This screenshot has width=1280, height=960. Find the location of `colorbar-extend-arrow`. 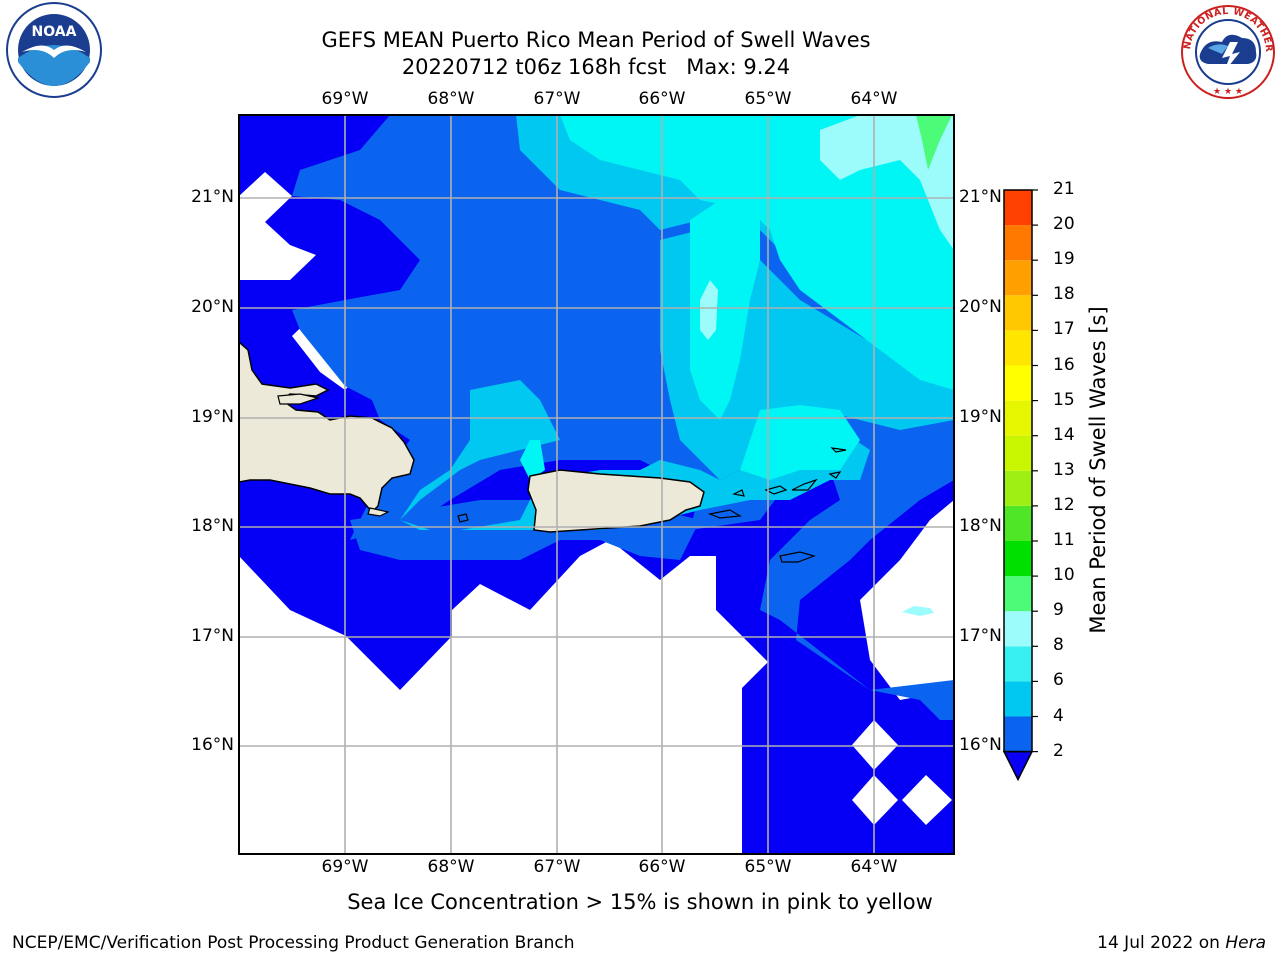

colorbar-extend-arrow is located at coordinates (1018, 766).